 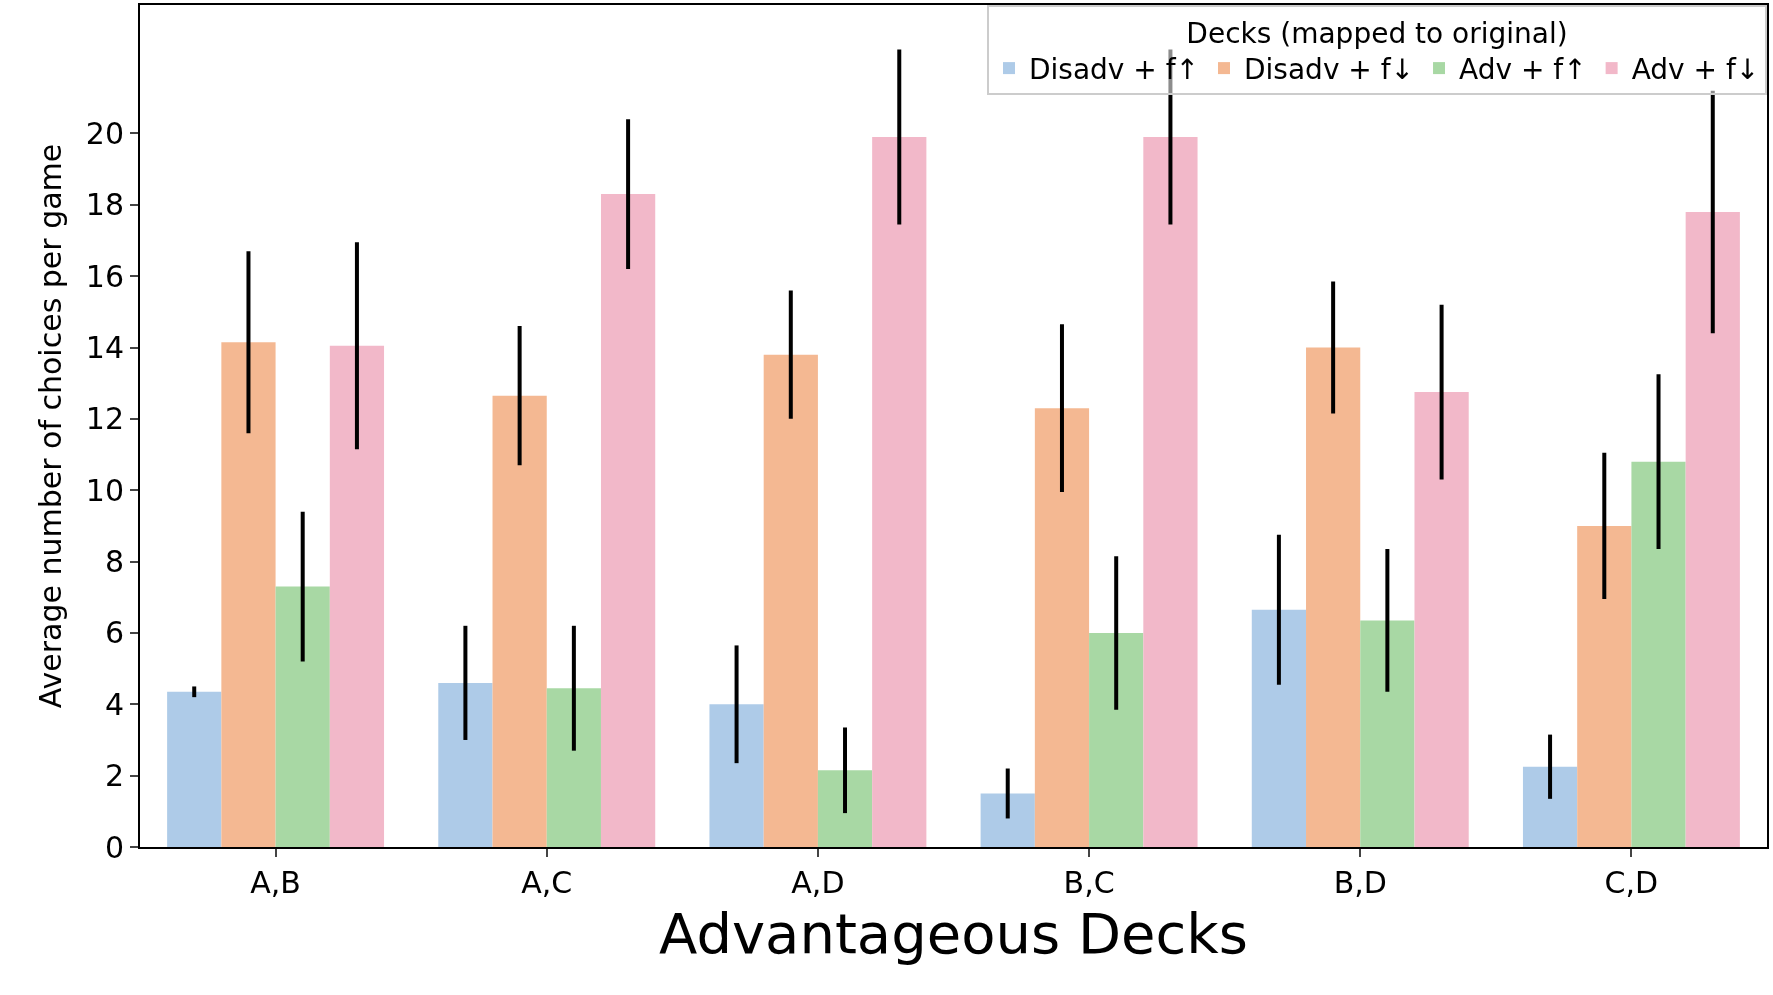 I want to click on x-tick-label: B,D, so click(x=1360, y=882).